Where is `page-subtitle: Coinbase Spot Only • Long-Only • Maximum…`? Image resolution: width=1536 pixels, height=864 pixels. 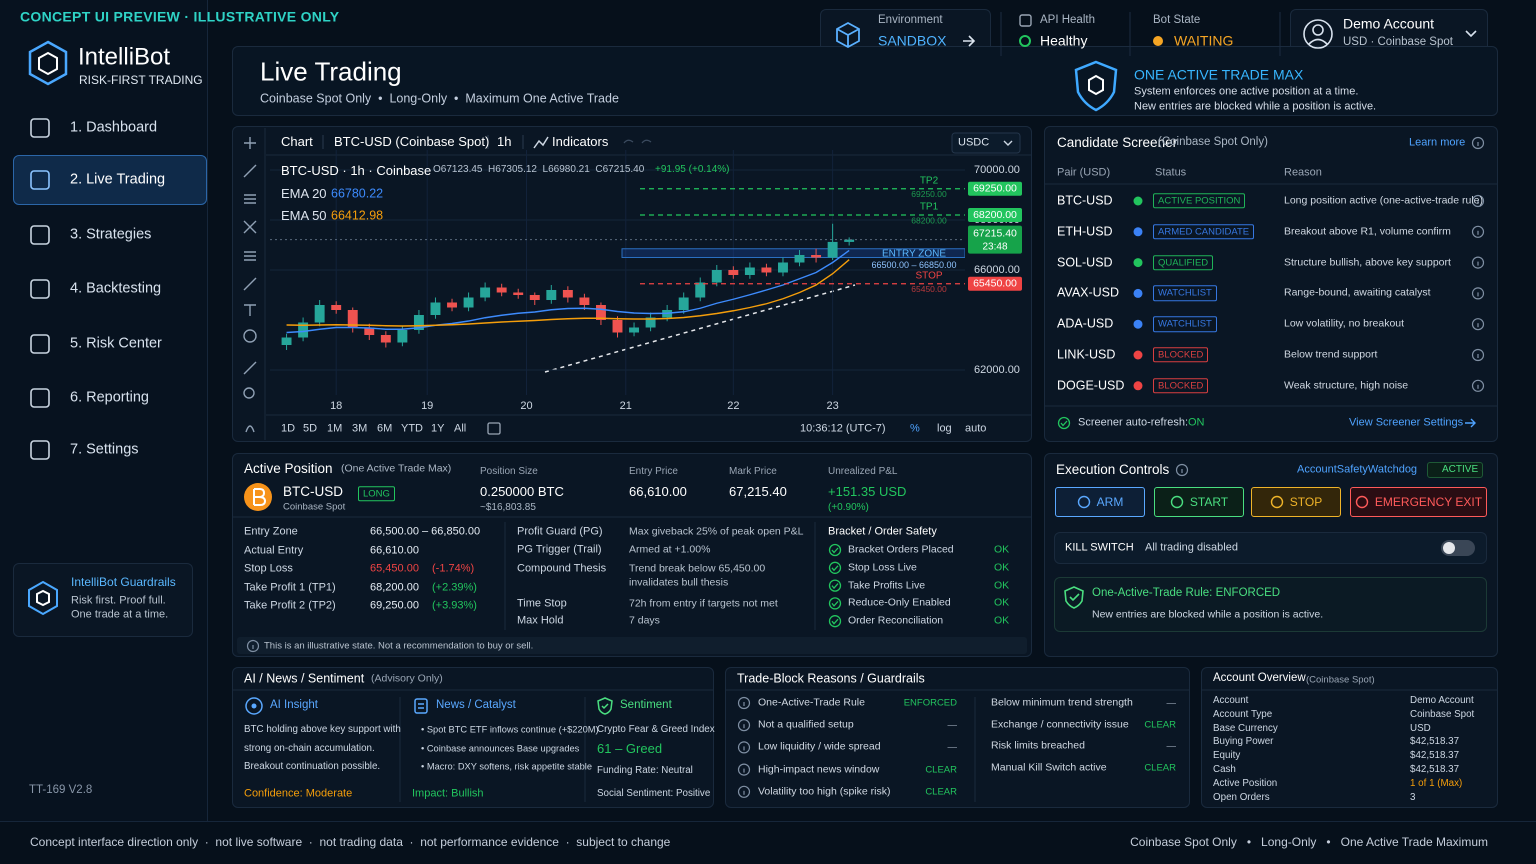
page-subtitle: Coinbase Spot Only • Long-Only • Maximum… is located at coordinates (439, 98).